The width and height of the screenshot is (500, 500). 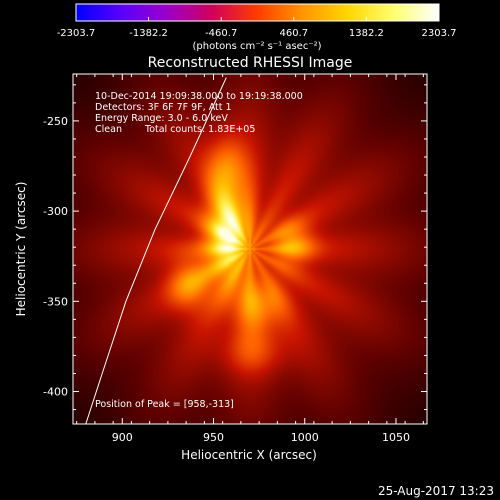 What do you see at coordinates (55, 392) in the screenshot?
I see `y-tick-label: -400` at bounding box center [55, 392].